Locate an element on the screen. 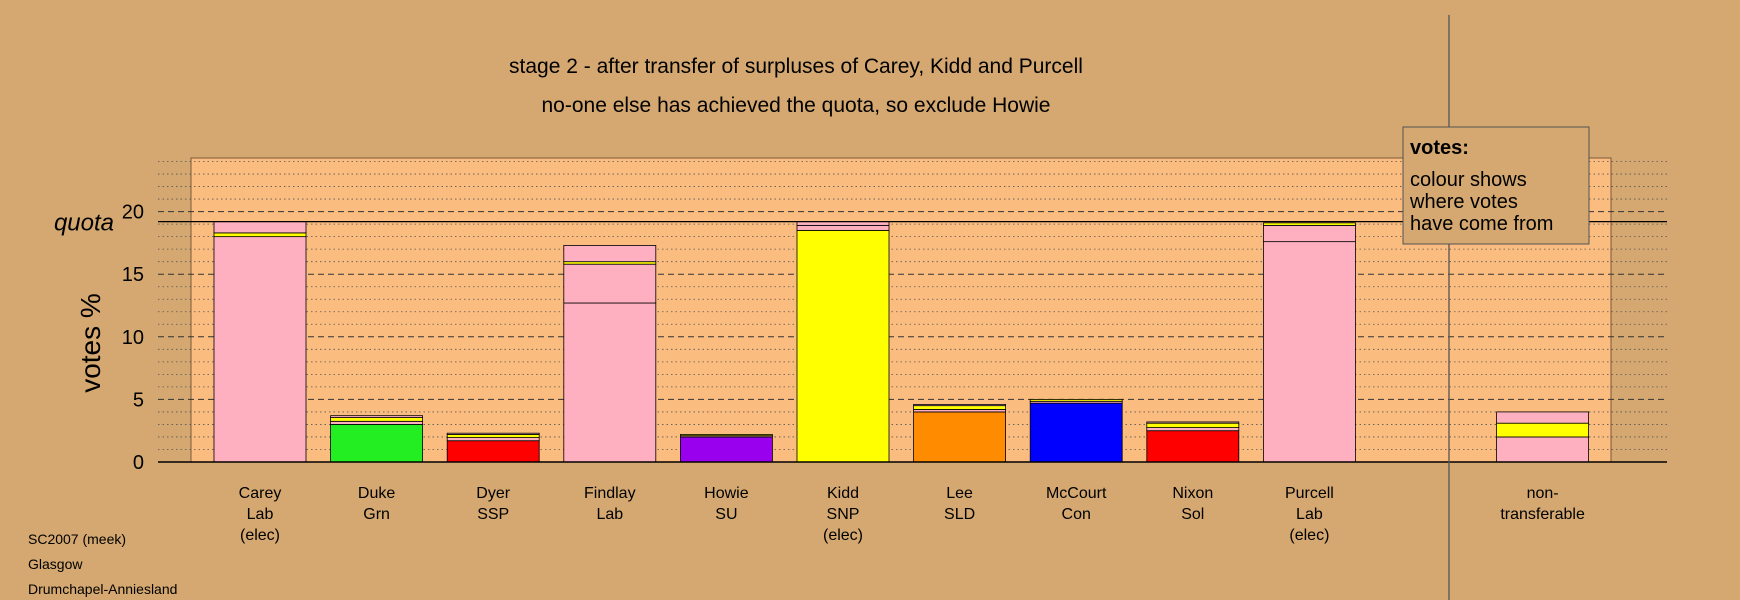  x-tick-label: SLD is located at coordinates (959, 514).